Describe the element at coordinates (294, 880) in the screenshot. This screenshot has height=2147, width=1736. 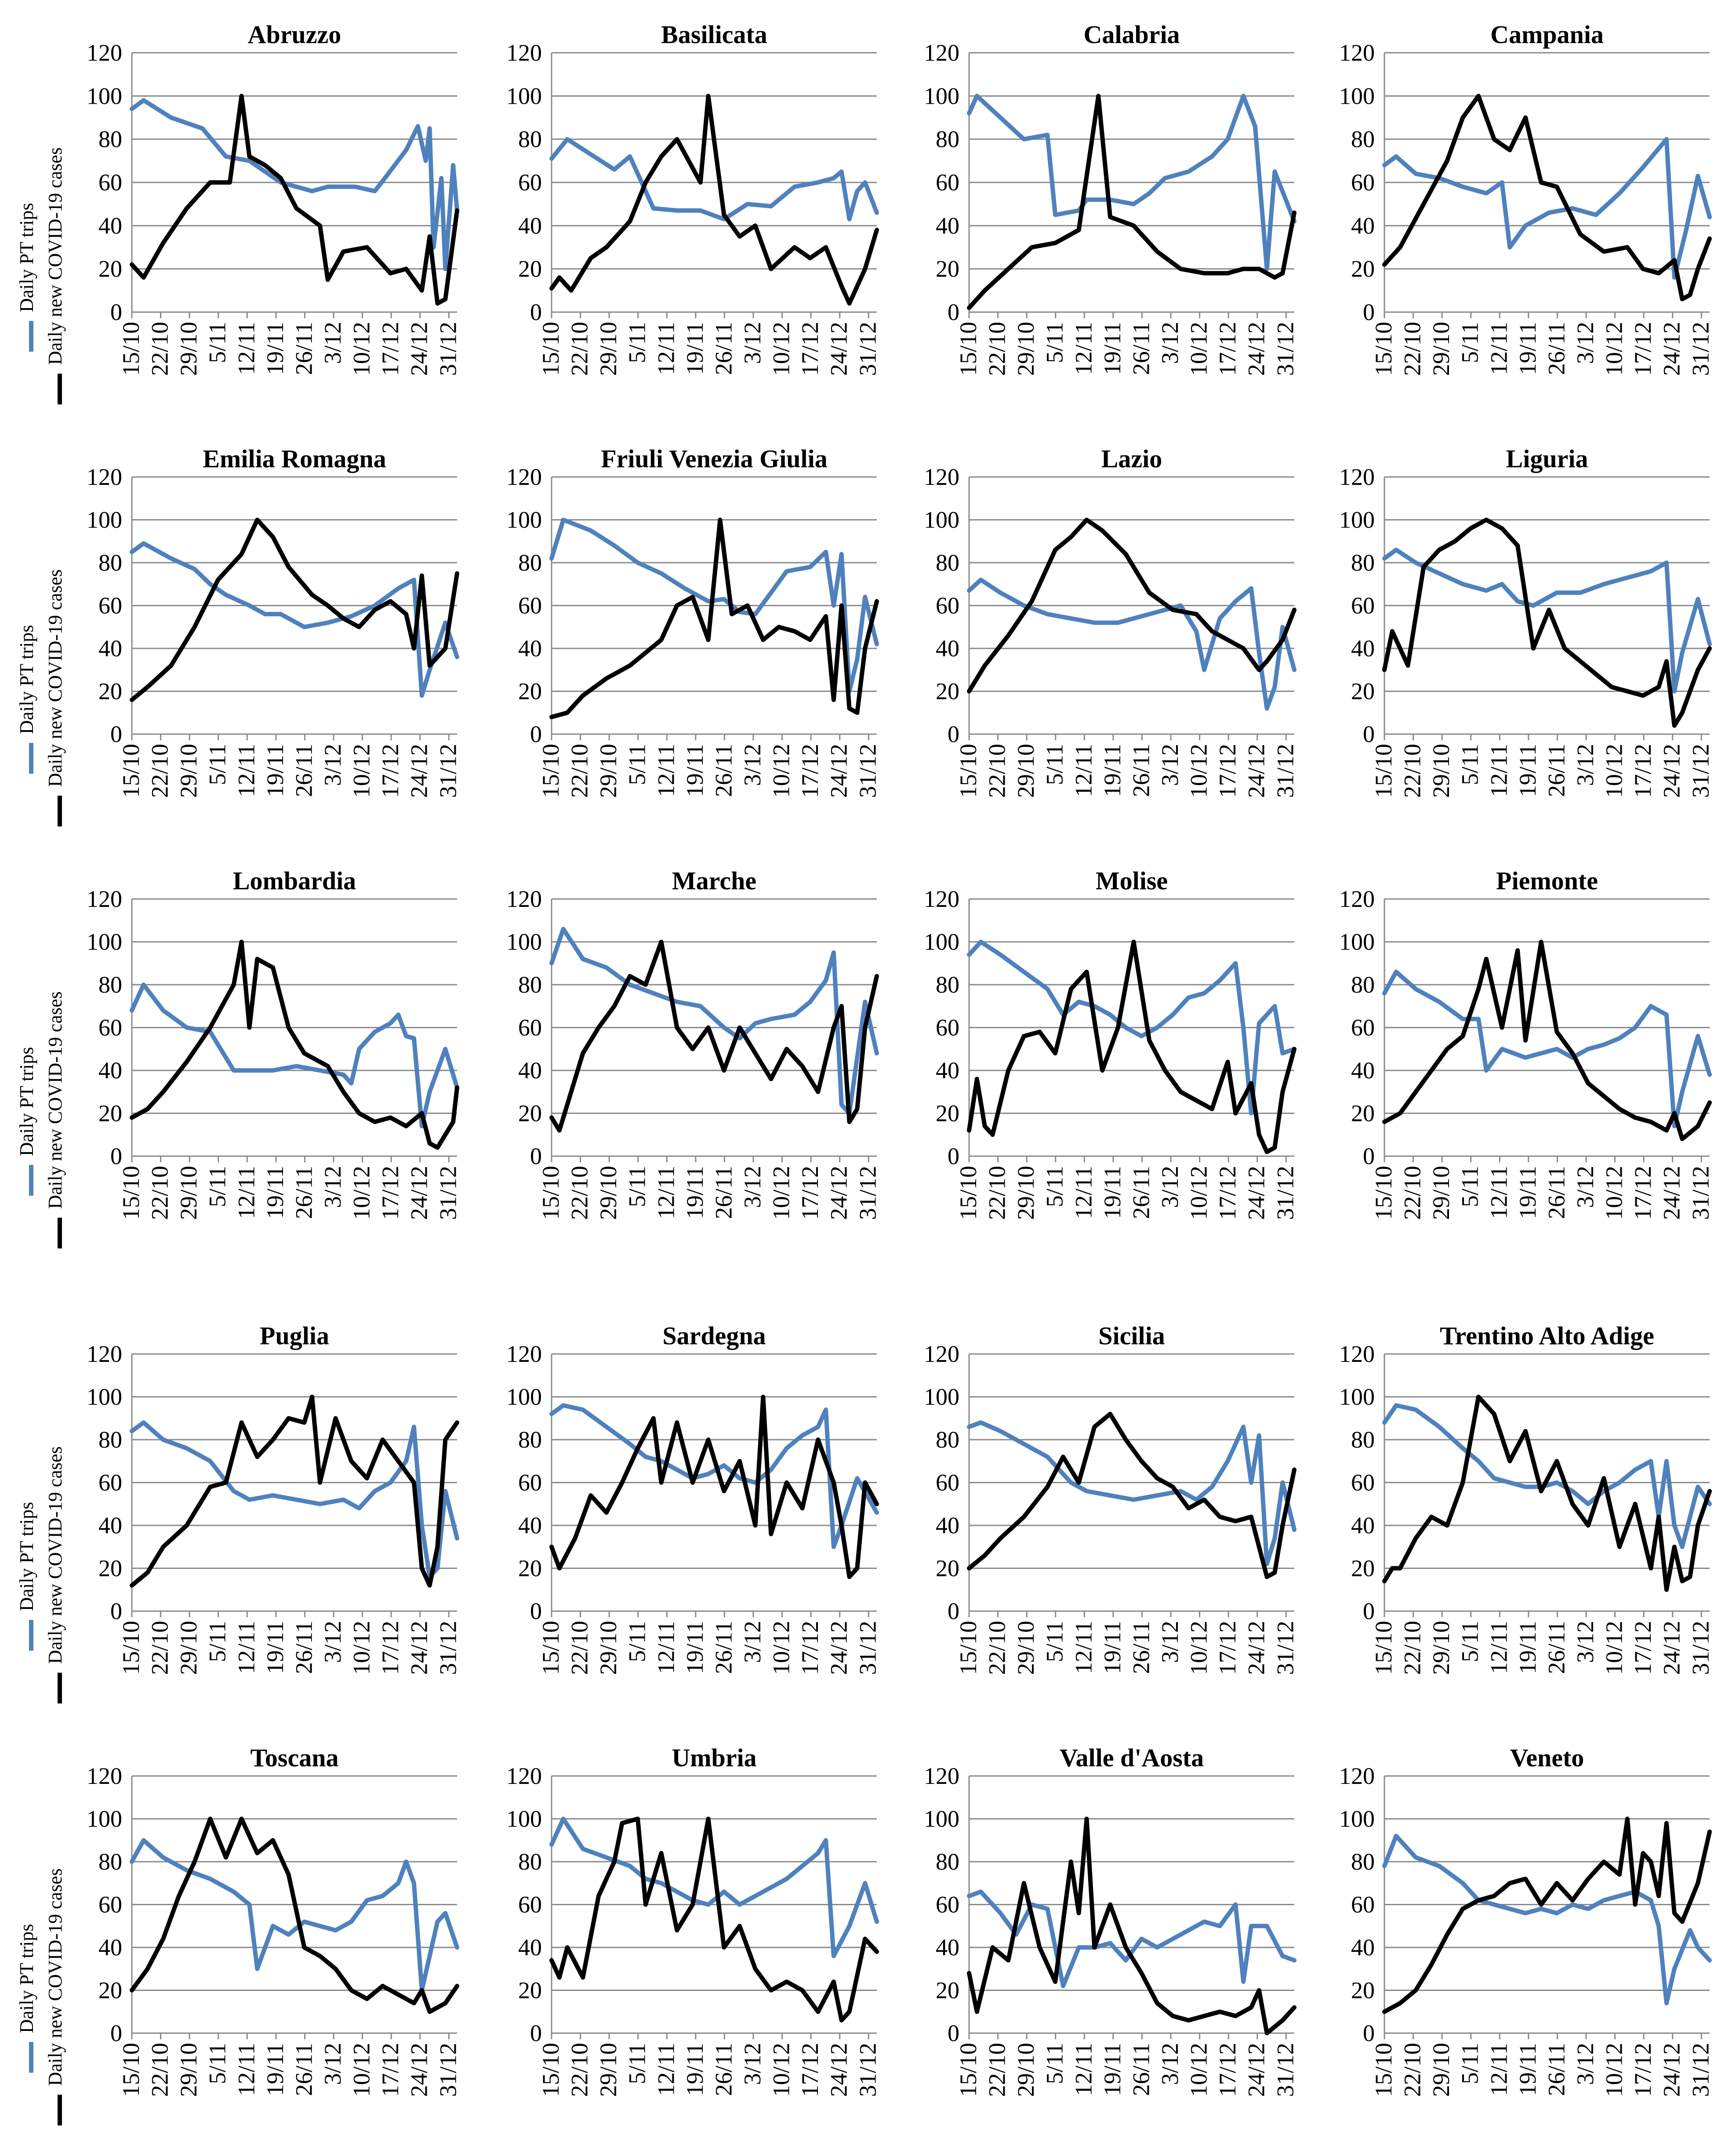
I see `panel-title: Lombardia` at that location.